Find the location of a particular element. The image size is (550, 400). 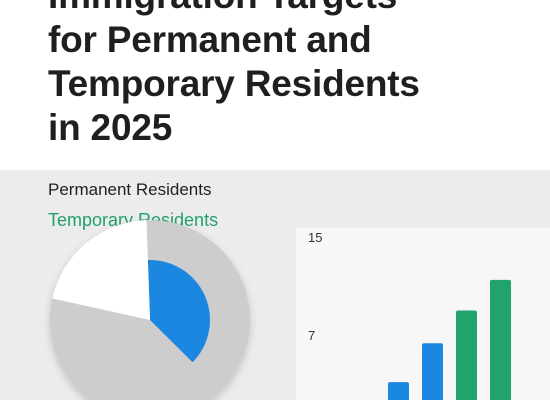

y-tick-label: 15 is located at coordinates (315, 237).